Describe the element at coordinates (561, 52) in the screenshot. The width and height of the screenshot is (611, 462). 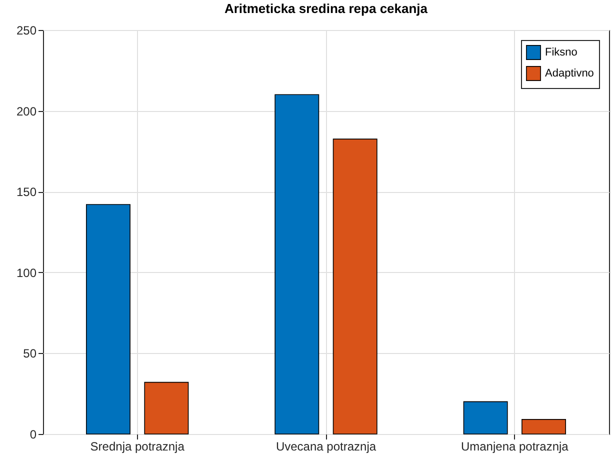
I see `legend-label: Fiksno` at that location.